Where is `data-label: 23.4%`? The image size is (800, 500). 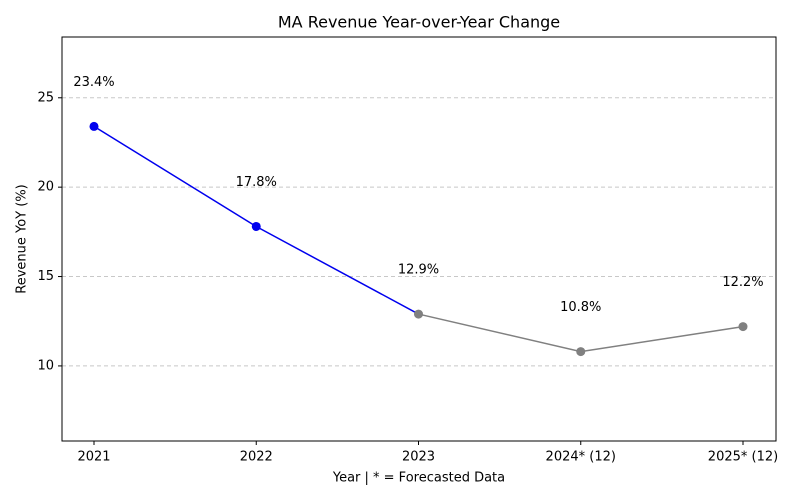 data-label: 23.4% is located at coordinates (93, 82).